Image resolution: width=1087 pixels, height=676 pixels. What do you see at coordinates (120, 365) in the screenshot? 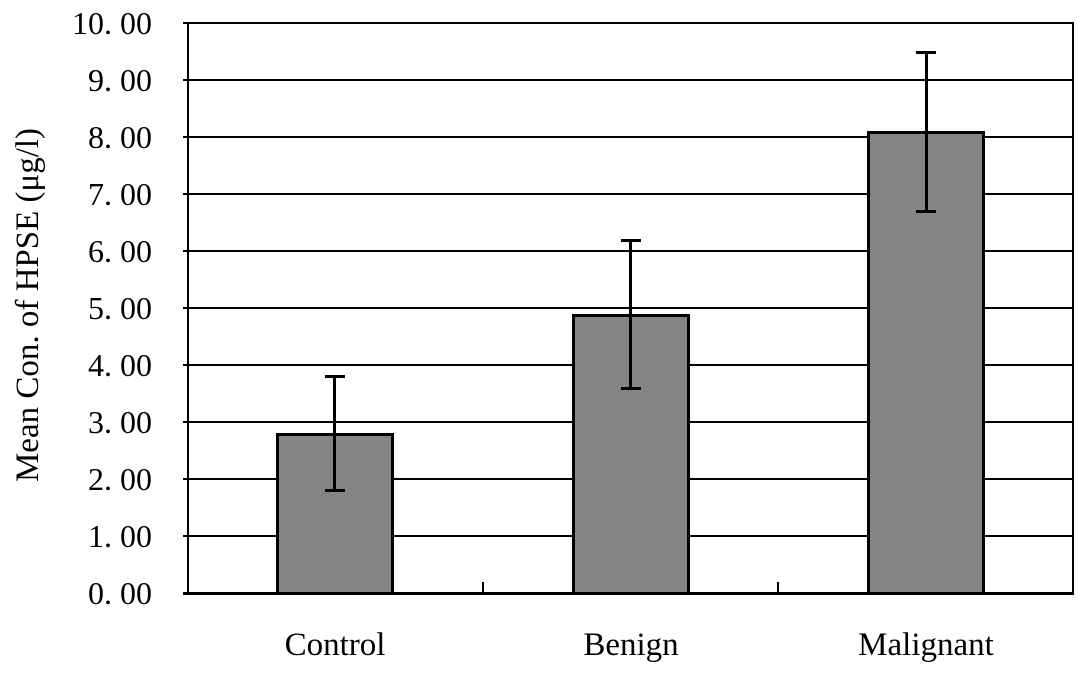
I see `y-tick-label: 4. 00` at bounding box center [120, 365].